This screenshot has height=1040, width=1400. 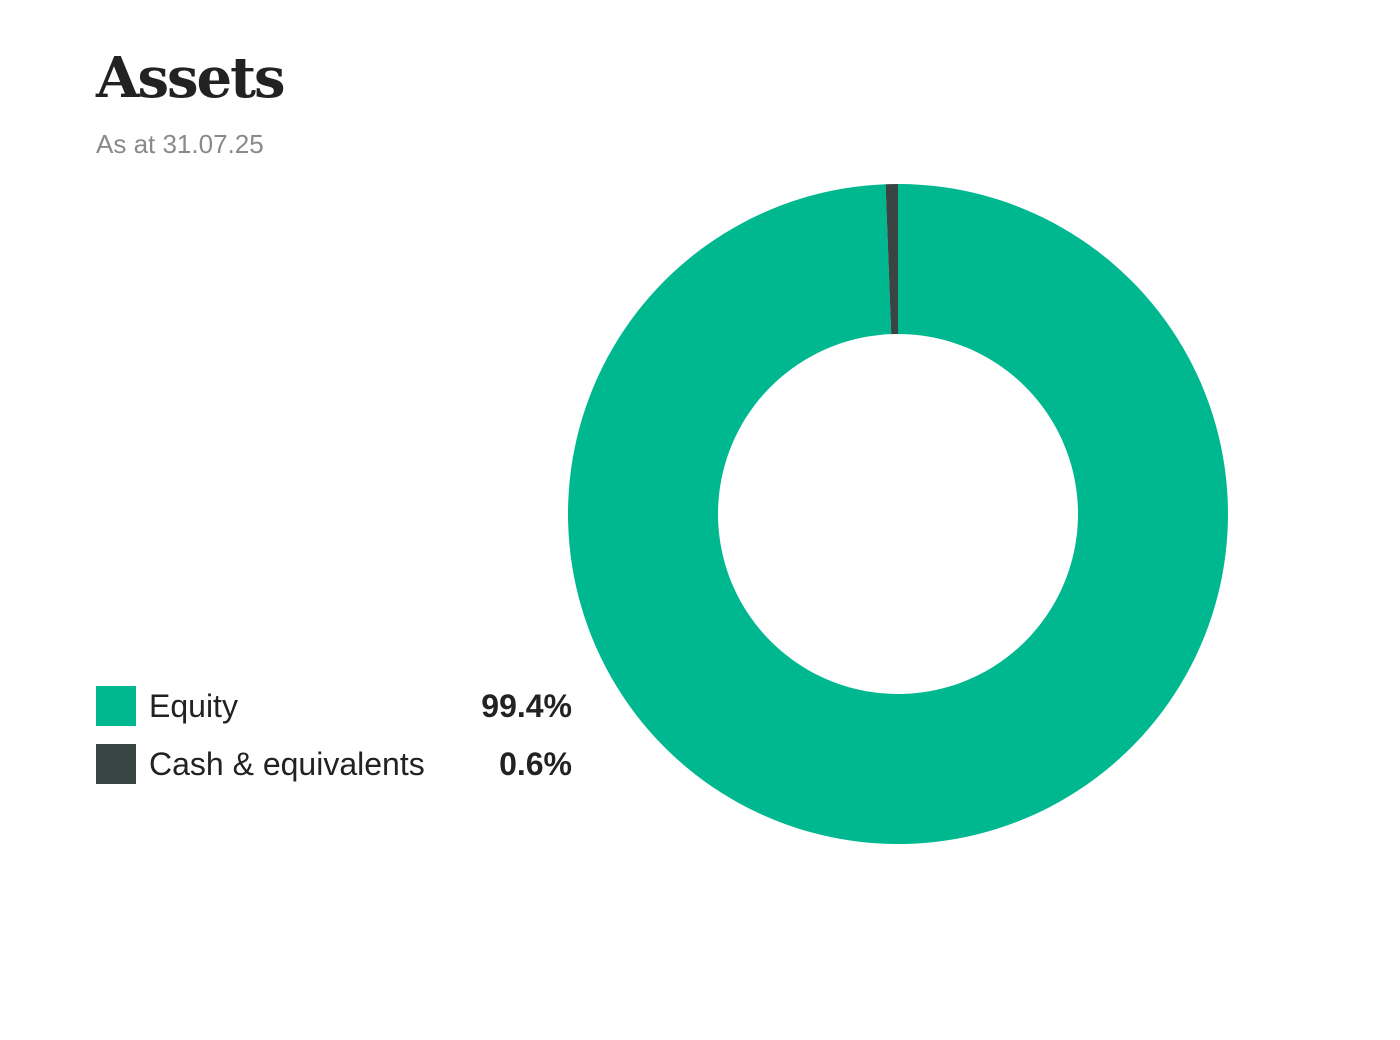 I want to click on donut-slice-cash, so click(x=891, y=259).